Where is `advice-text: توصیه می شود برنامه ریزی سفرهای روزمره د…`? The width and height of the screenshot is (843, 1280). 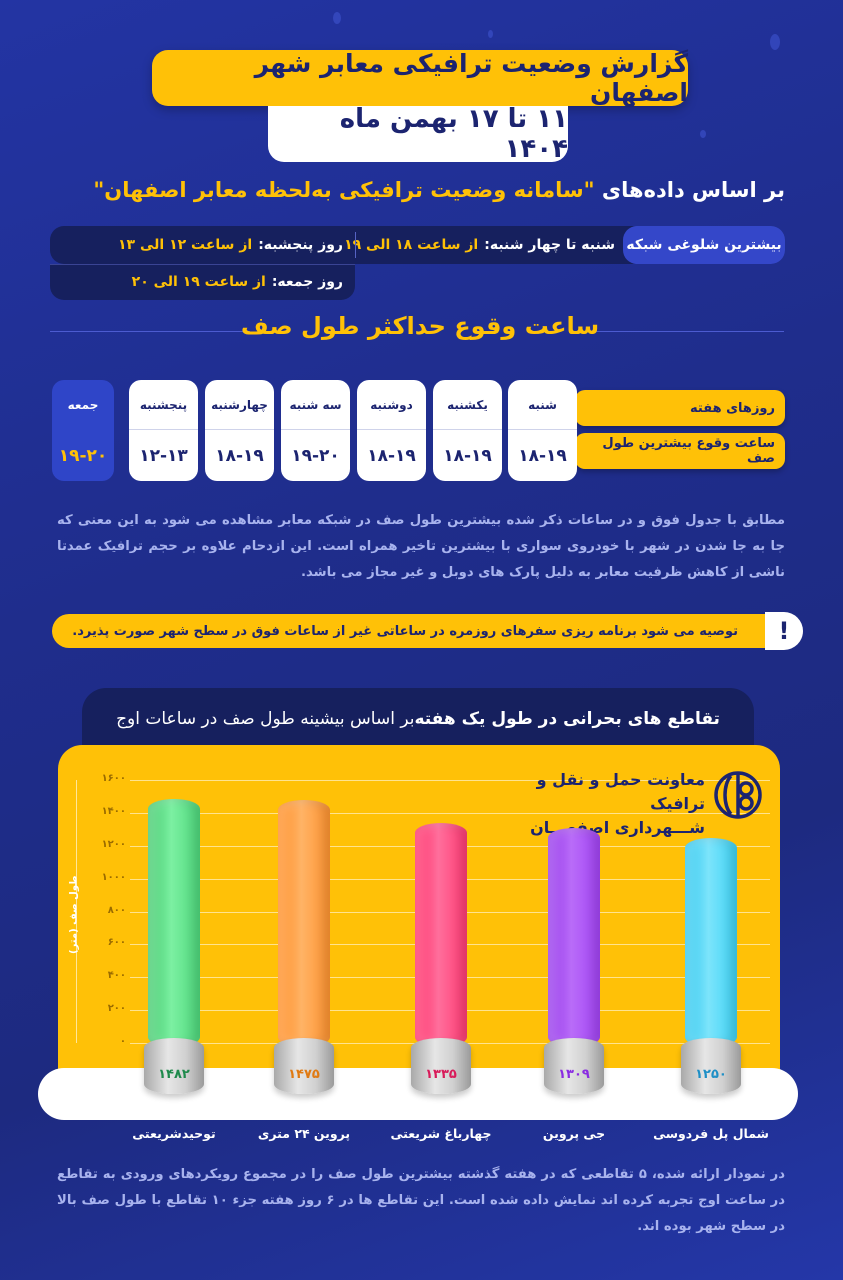
advice-text: توصیه می شود برنامه ریزی سفرهای روزمره د… is located at coordinates (405, 631).